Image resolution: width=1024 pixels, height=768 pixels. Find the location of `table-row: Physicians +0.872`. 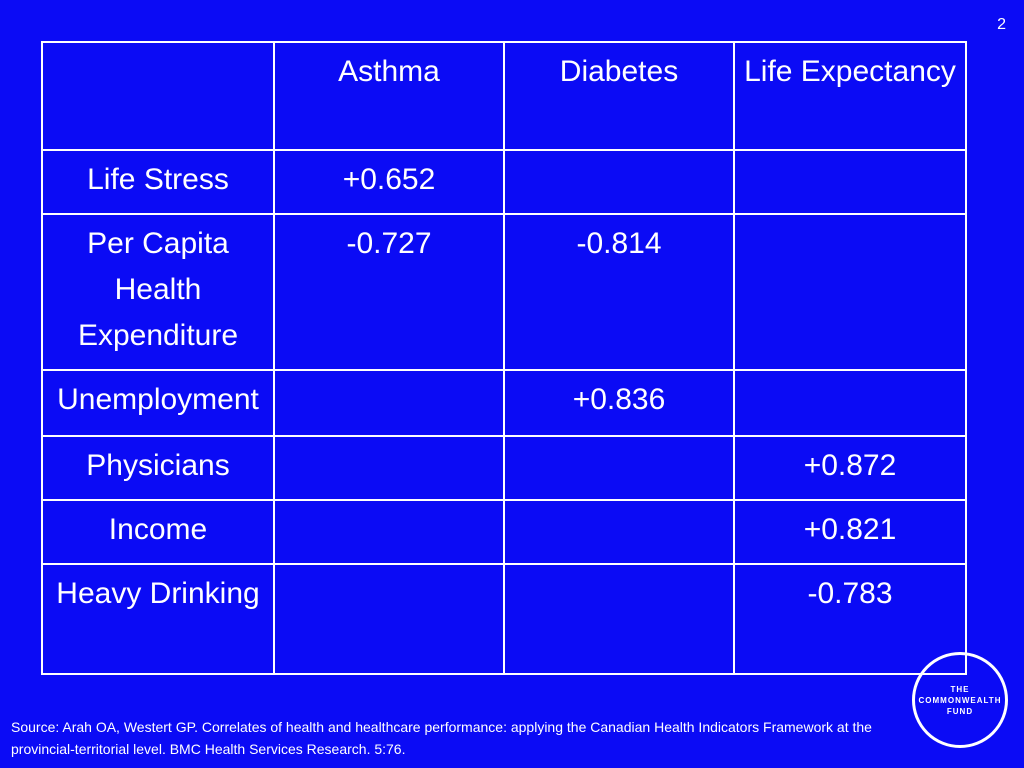

table-row: Physicians +0.872 is located at coordinates (504, 468).